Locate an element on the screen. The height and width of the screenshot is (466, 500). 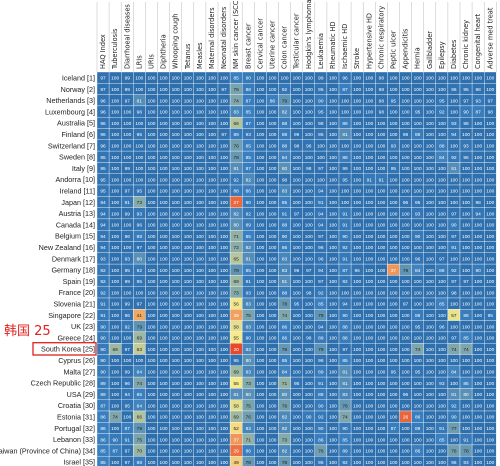
cell-value: 81 is located at coordinates (285, 282).